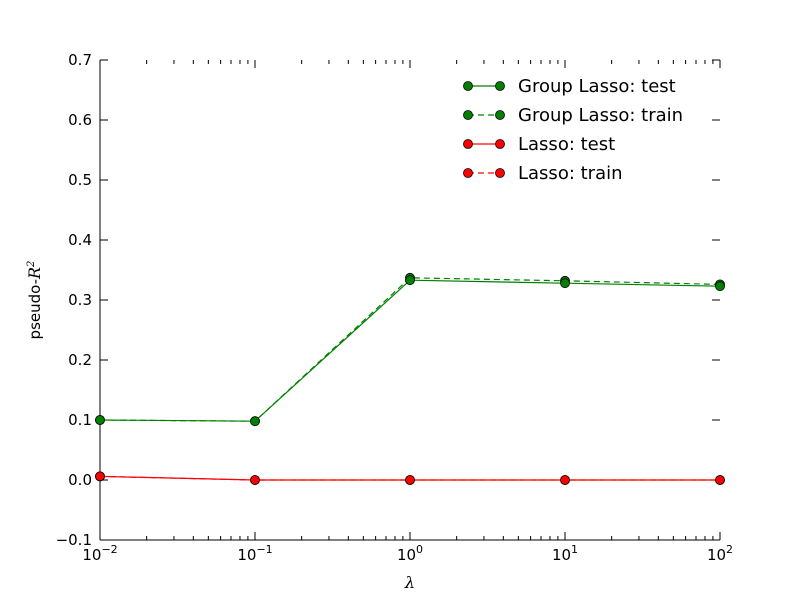  I want to click on x-tick-label: 10¹, so click(565, 553).